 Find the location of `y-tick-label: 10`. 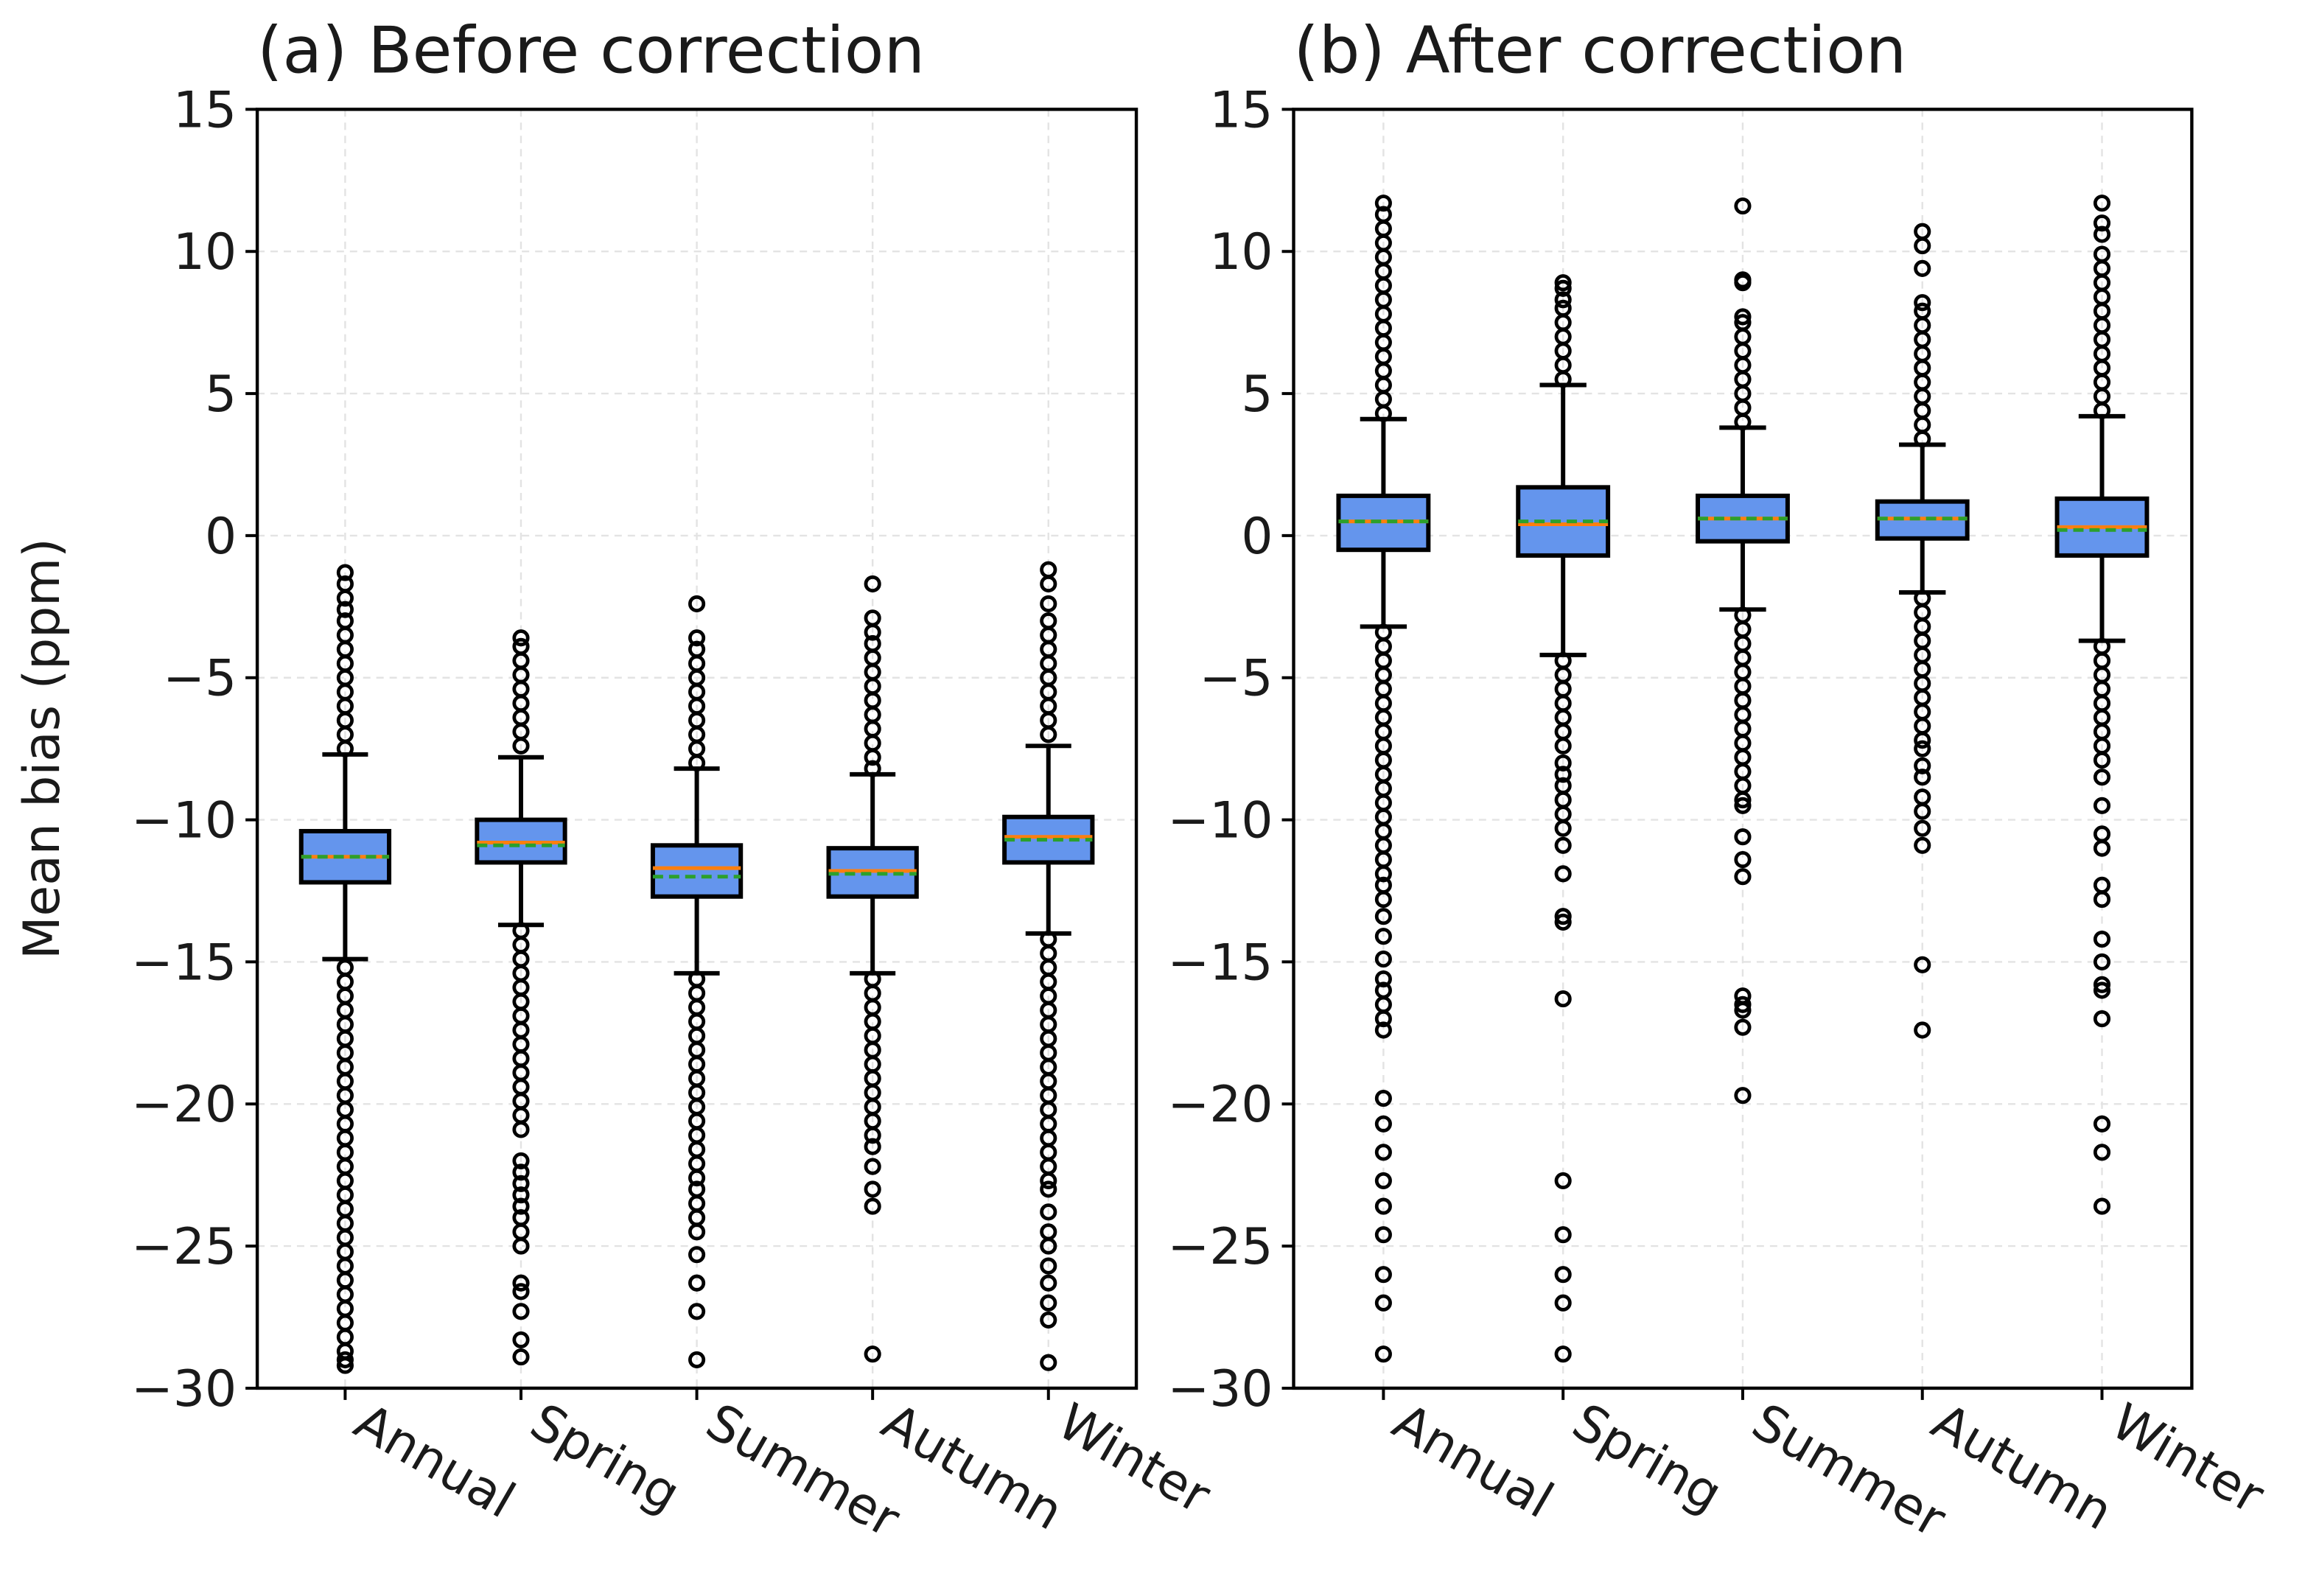

y-tick-label: 10 is located at coordinates (205, 252).